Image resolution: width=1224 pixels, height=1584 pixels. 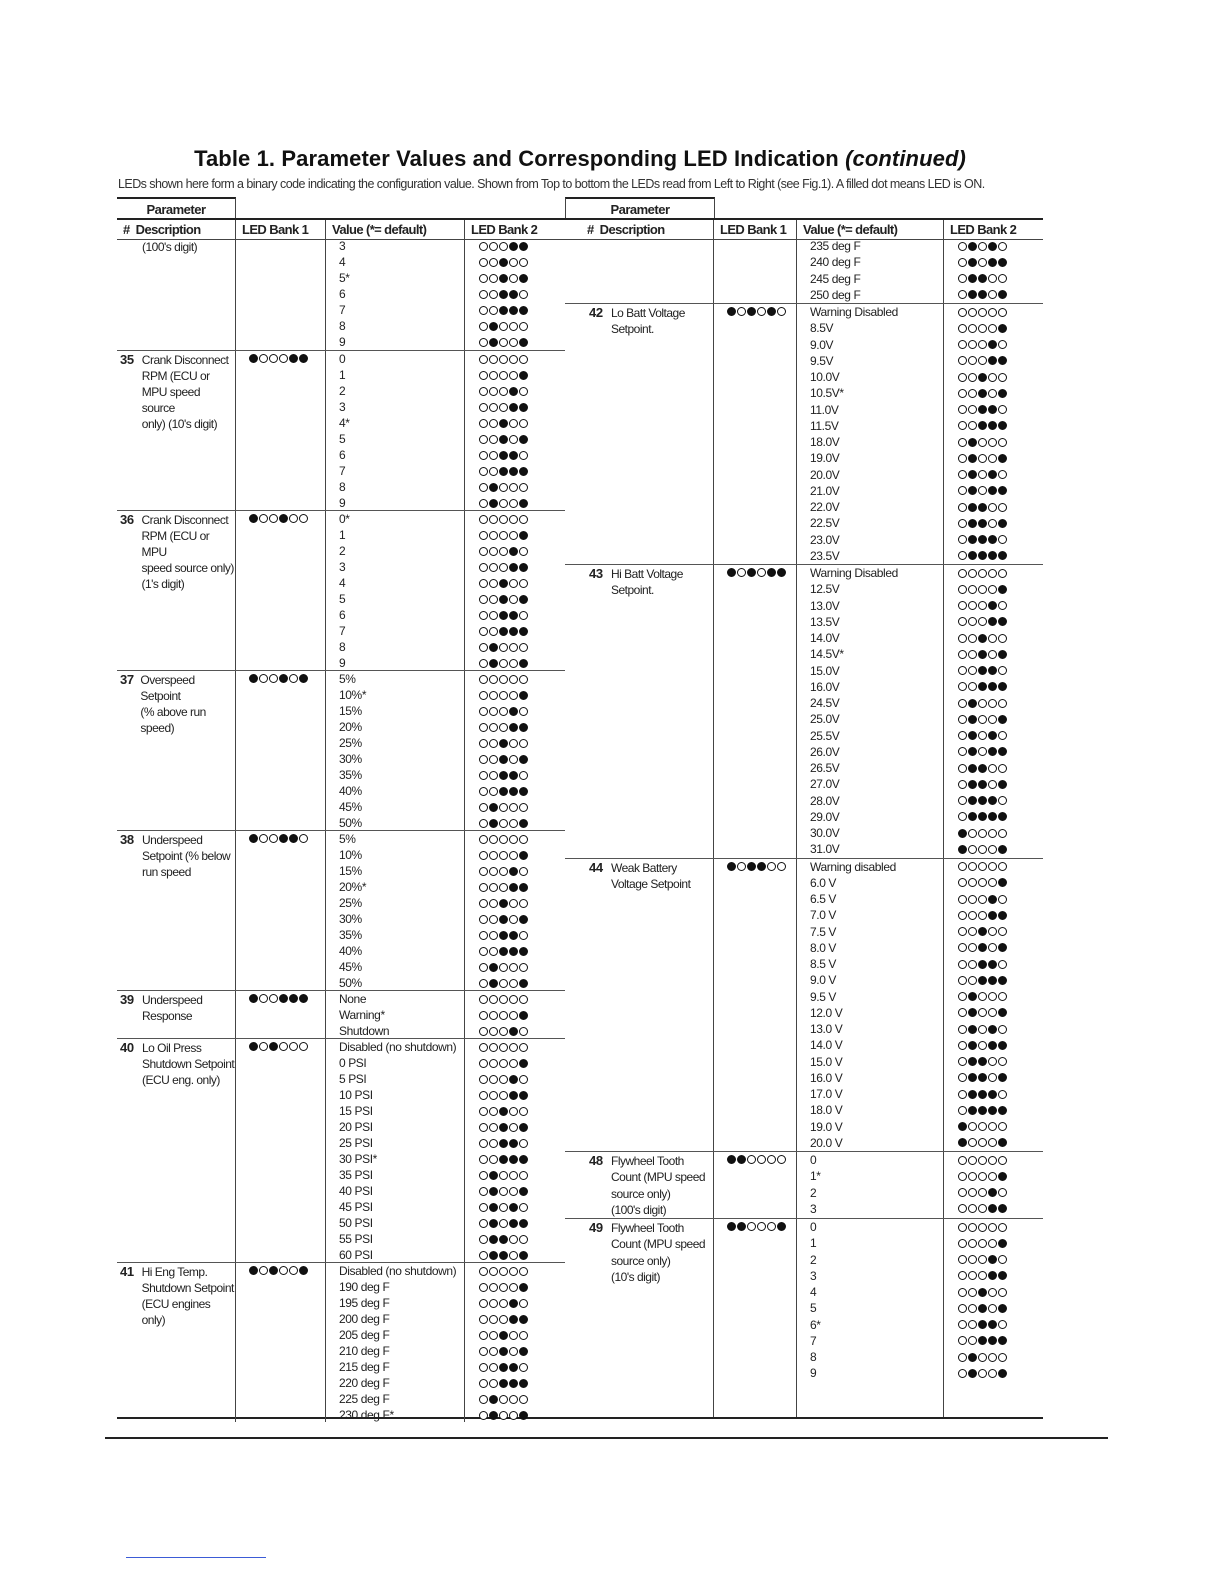 I want to click on value-option: 10.0V, so click(x=825, y=377).